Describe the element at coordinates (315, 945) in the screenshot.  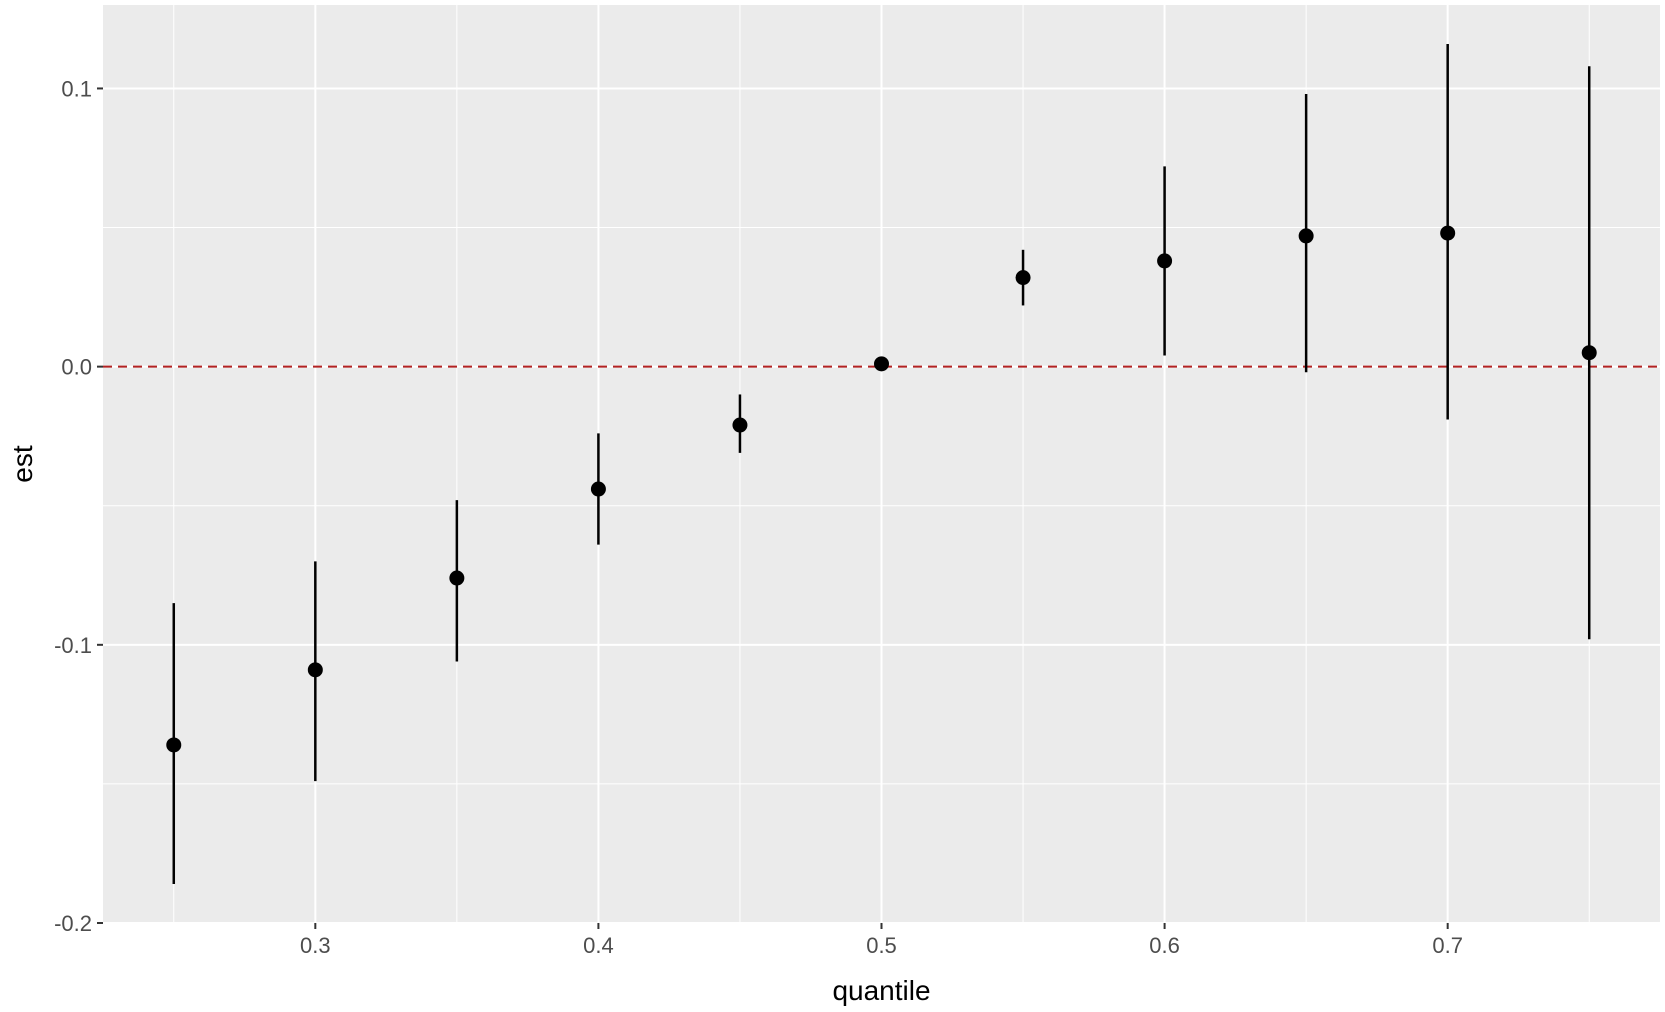
I see `x-tick-label: 0.3` at that location.